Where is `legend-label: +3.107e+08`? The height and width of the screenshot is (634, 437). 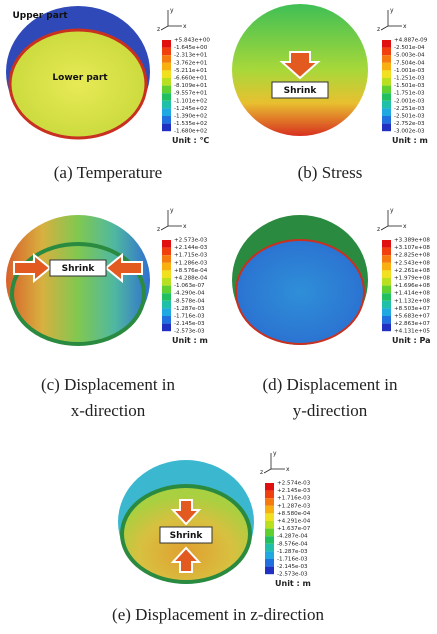
legend-label: +3.107e+08 is located at coordinates (412, 248).